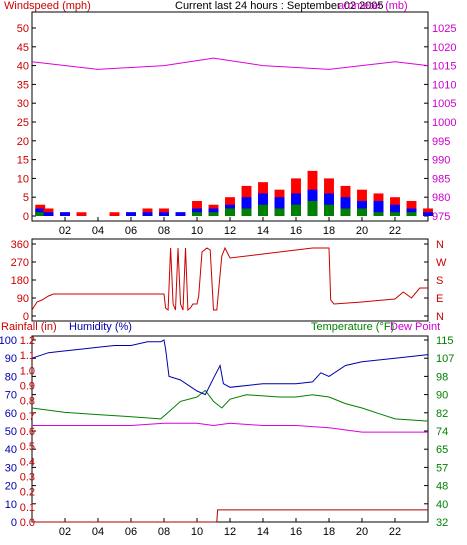 The image size is (467, 545). What do you see at coordinates (27, 371) in the screenshot?
I see `rainfall-tick-label: 1.0` at bounding box center [27, 371].